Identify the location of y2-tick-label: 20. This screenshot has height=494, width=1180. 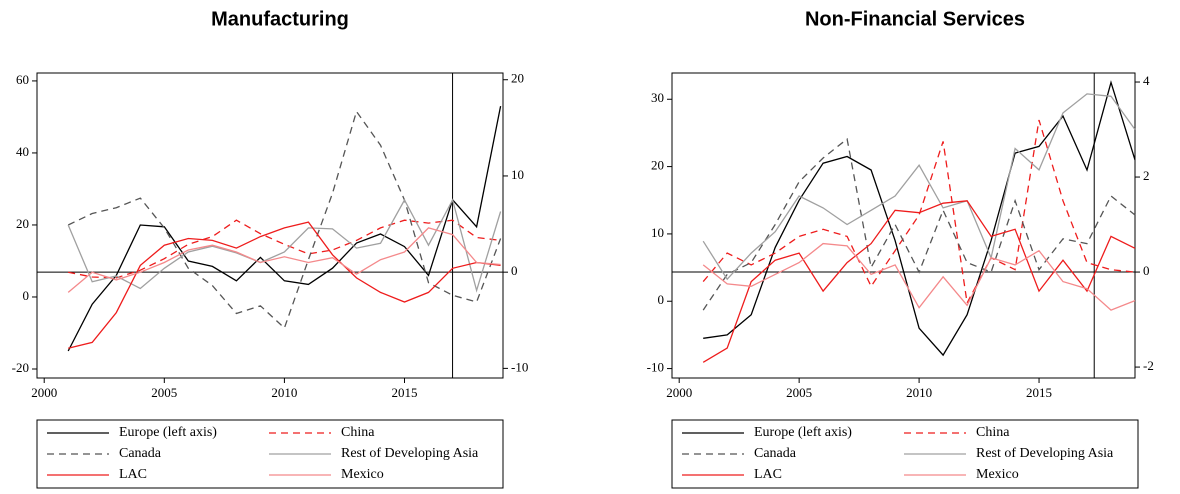
(517, 78).